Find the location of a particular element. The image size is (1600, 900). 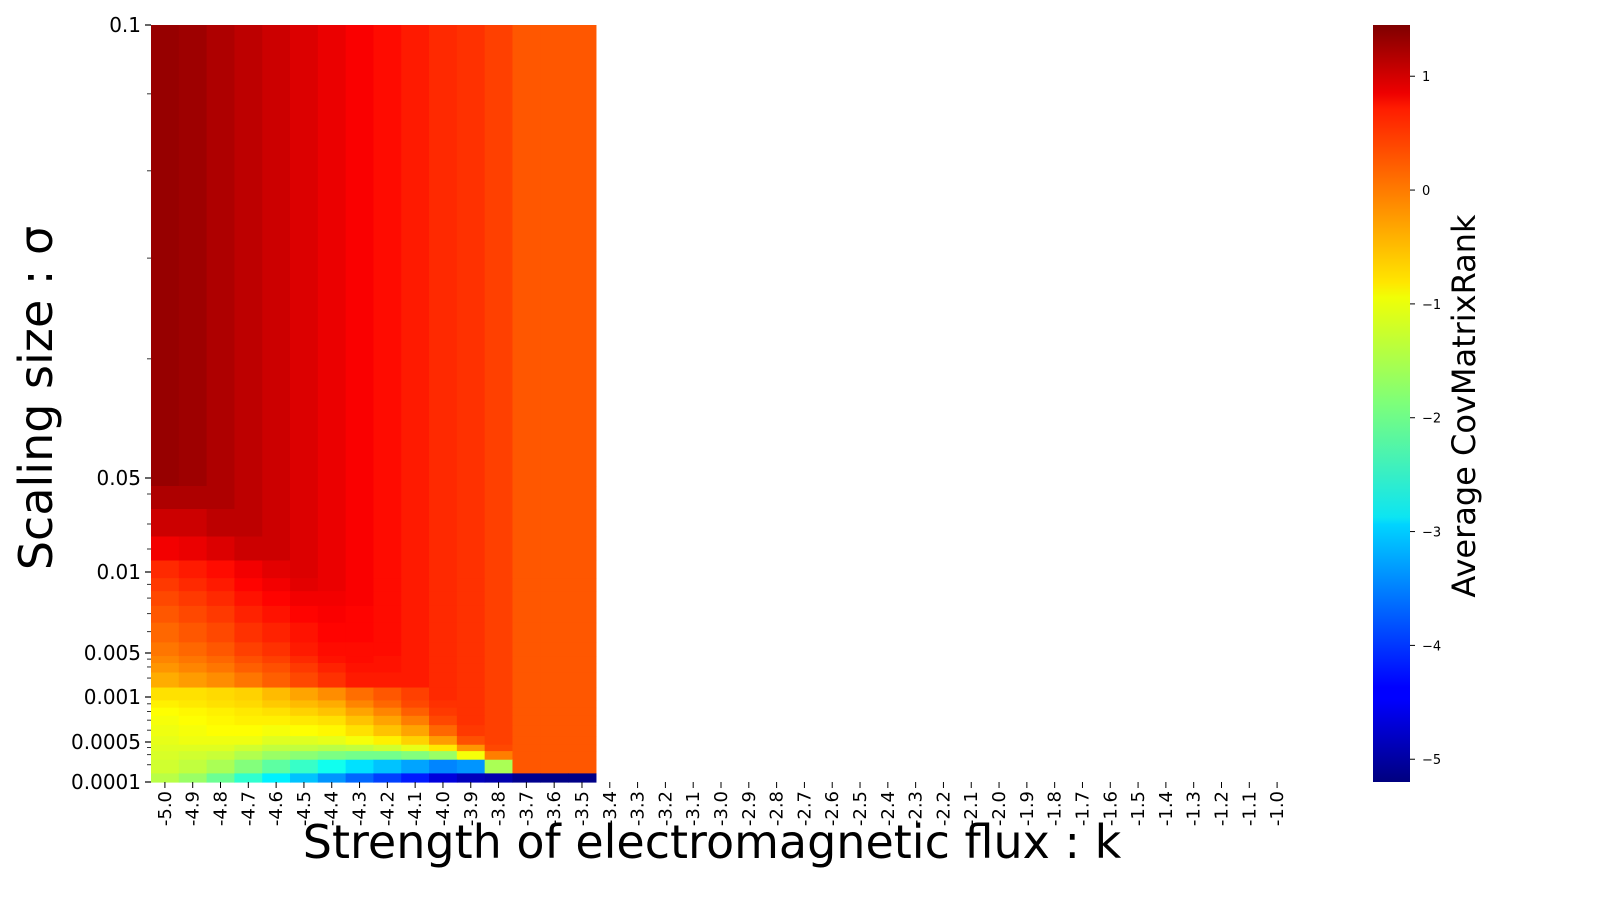

x-tick-label: -1.7 is located at coordinates (1082, 808).